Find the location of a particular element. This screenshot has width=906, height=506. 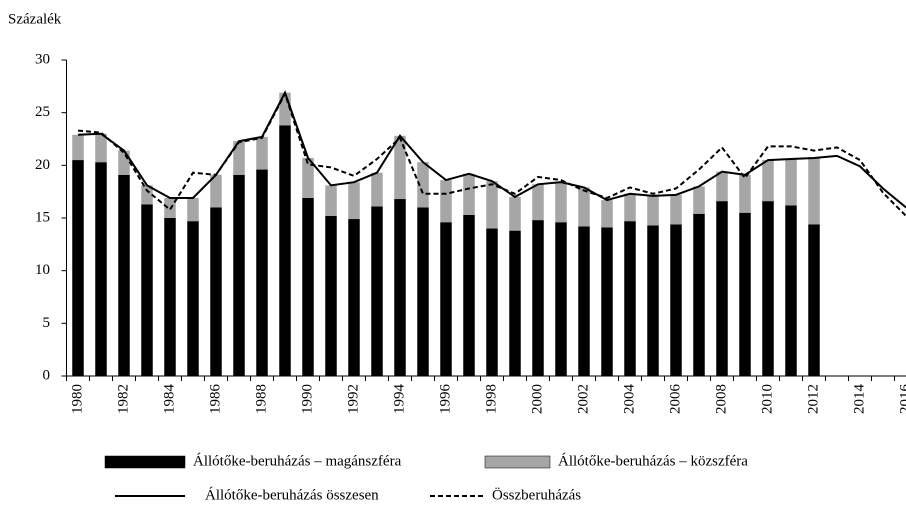

x-tick-label: 1990 is located at coordinates (307, 399).